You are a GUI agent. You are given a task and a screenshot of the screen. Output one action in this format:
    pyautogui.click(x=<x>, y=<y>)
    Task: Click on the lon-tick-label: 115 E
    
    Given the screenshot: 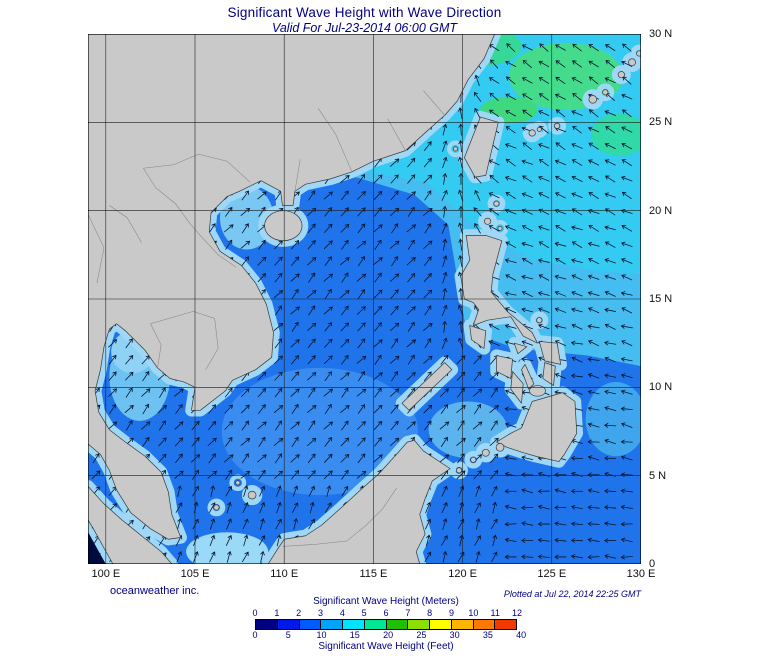 What is the action you would take?
    pyautogui.click(x=373, y=574)
    